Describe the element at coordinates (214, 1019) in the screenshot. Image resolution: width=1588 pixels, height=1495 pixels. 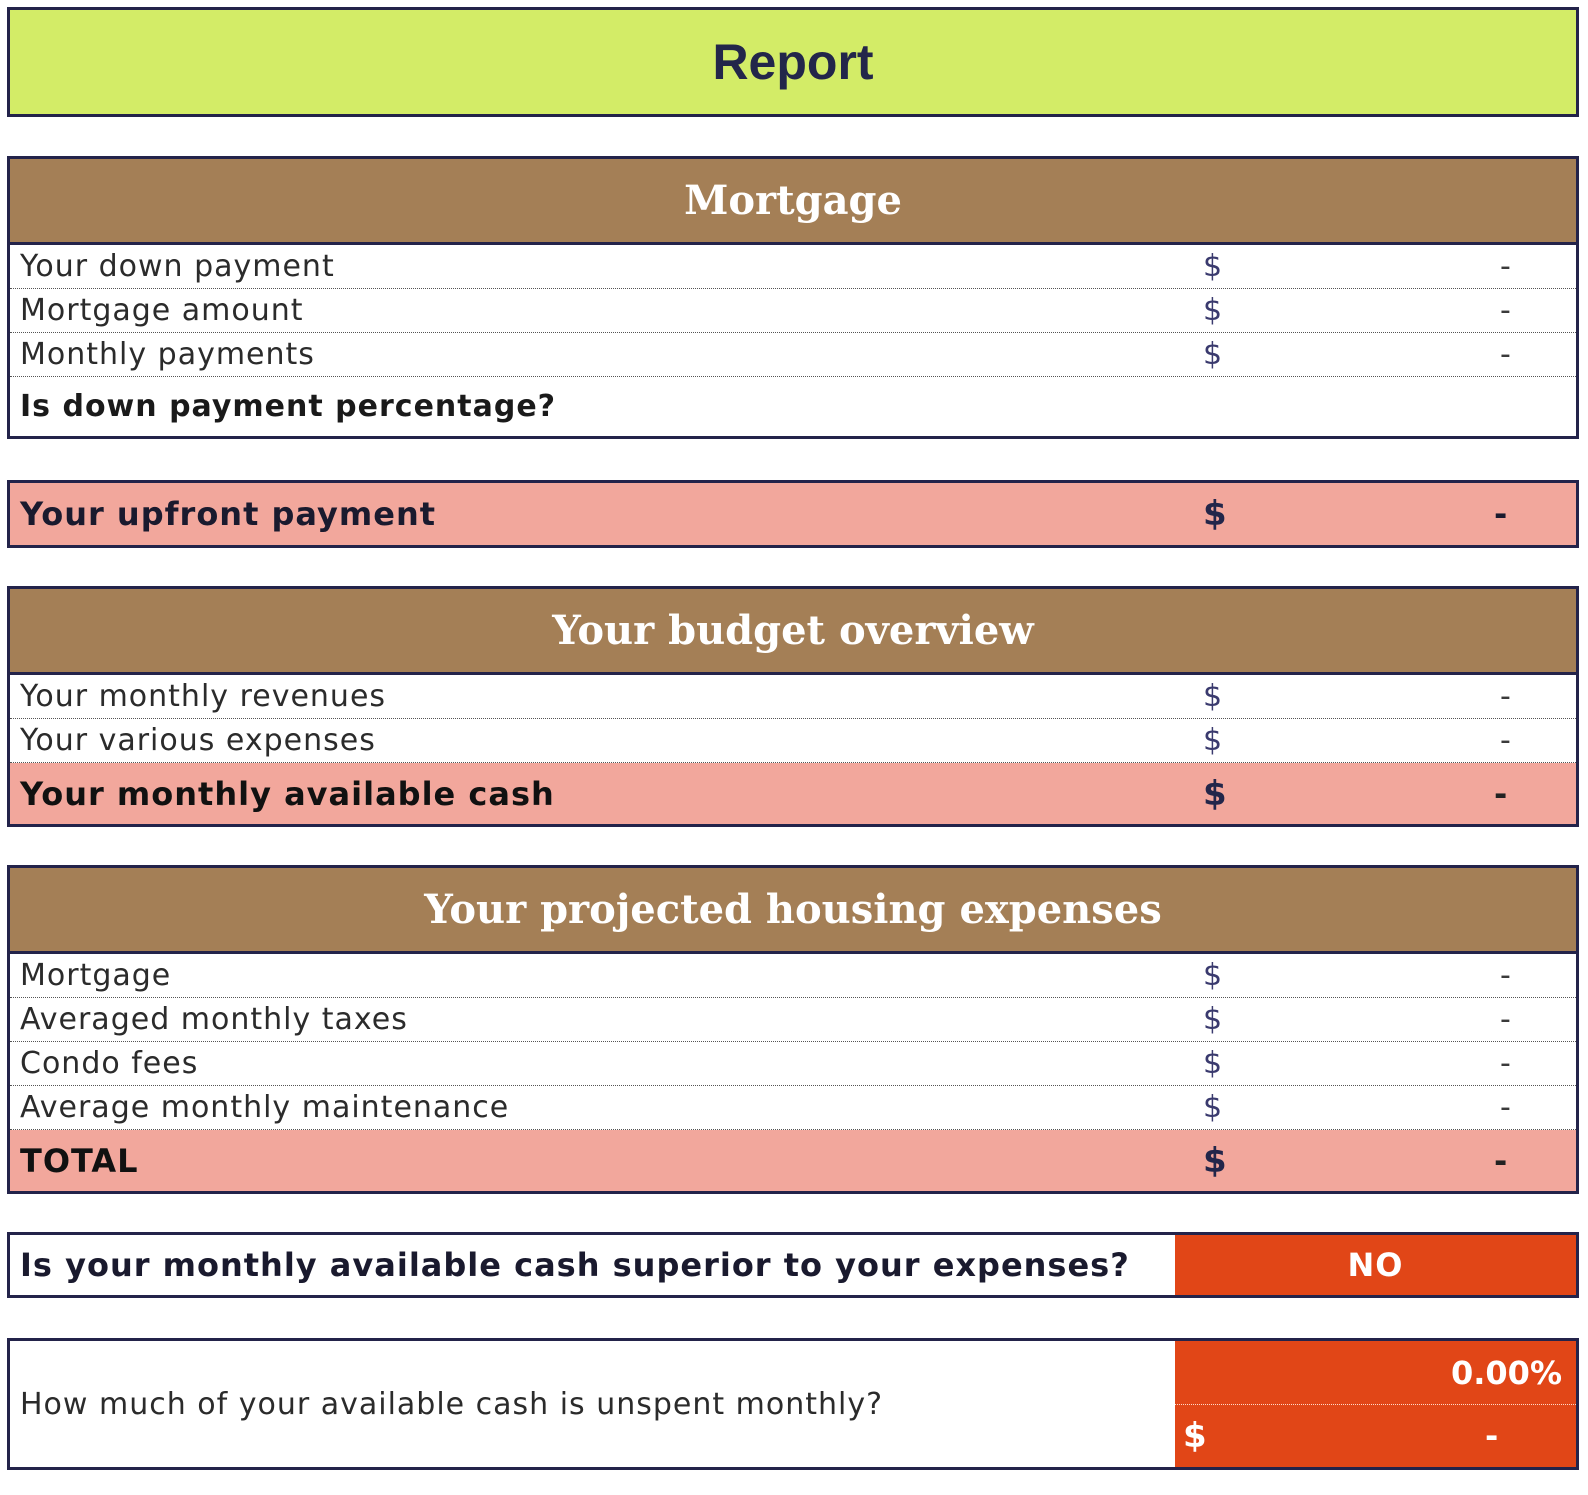
I see `row-label: Averaged monthly taxes` at that location.